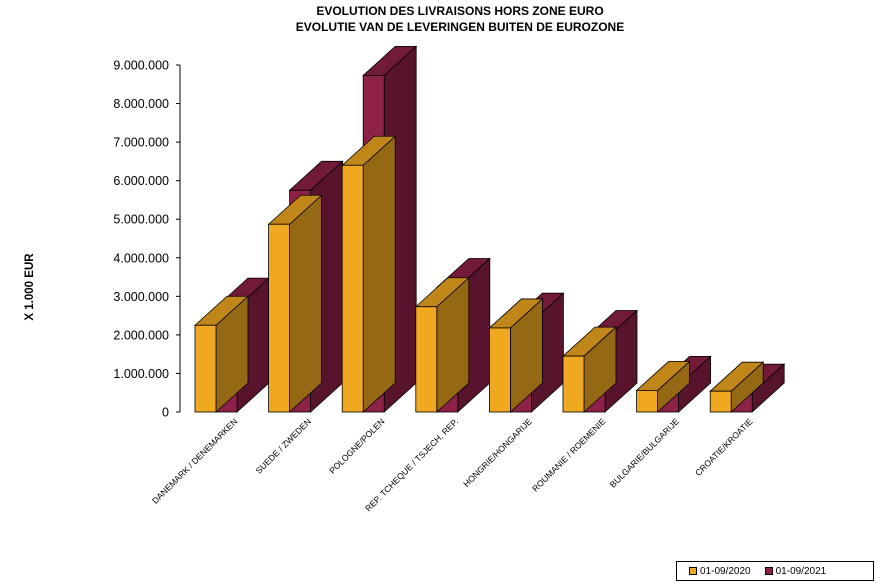  What do you see at coordinates (283, 445) in the screenshot?
I see `x-tick-label: SUEDE / ZWEDEN` at bounding box center [283, 445].